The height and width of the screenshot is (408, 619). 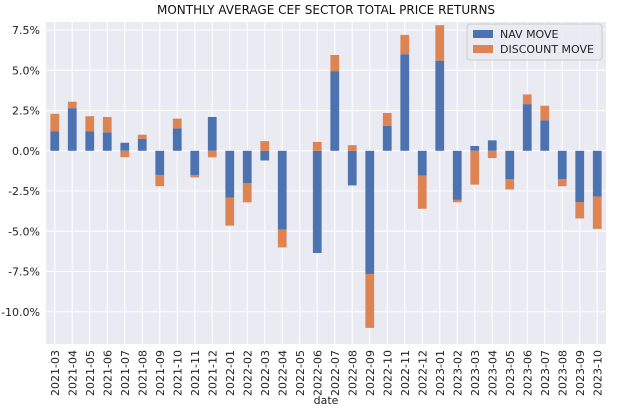 What do you see at coordinates (562, 373) in the screenshot?
I see `x-tick-label: 2023-08` at bounding box center [562, 373].